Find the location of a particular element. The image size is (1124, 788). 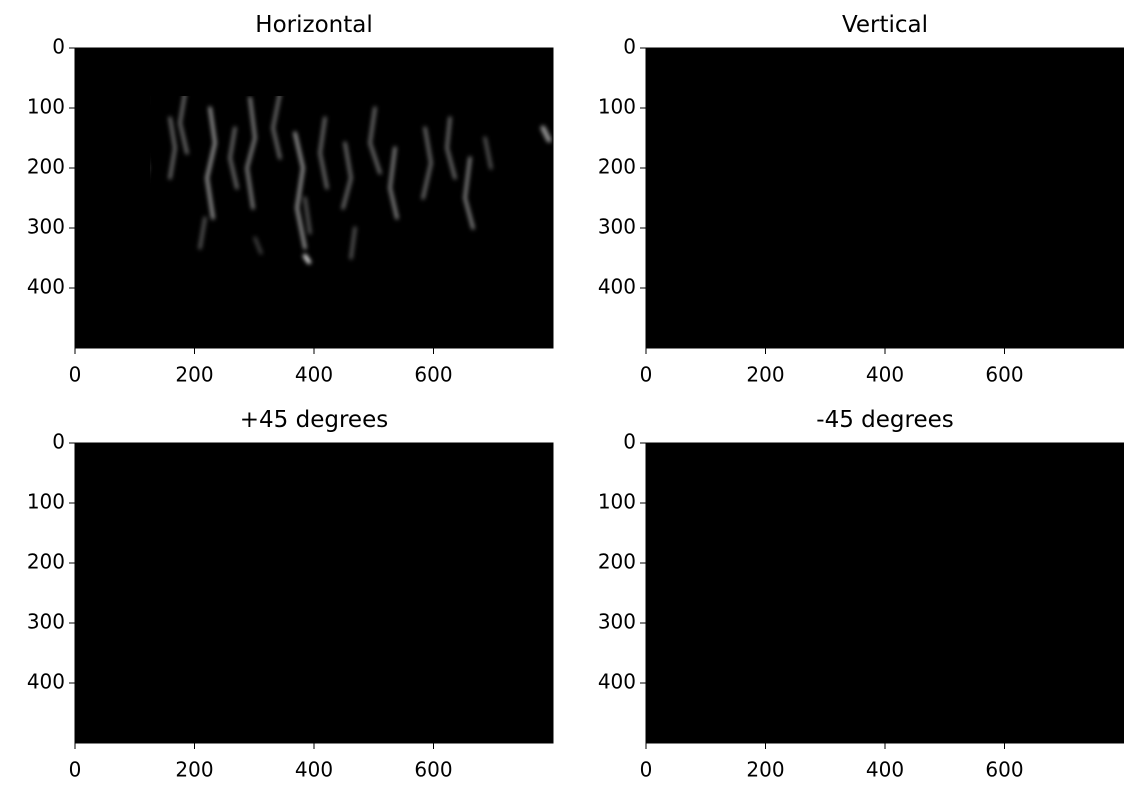

subplot-title: +45 degrees is located at coordinates (314, 420).